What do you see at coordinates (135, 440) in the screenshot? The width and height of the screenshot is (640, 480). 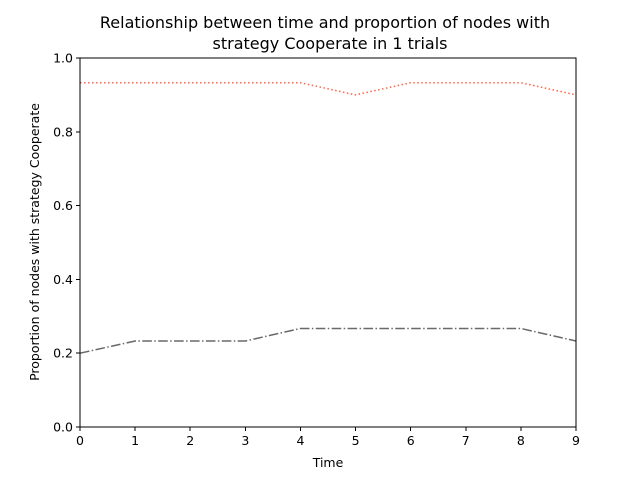 I see `x-tick-label: 1` at bounding box center [135, 440].